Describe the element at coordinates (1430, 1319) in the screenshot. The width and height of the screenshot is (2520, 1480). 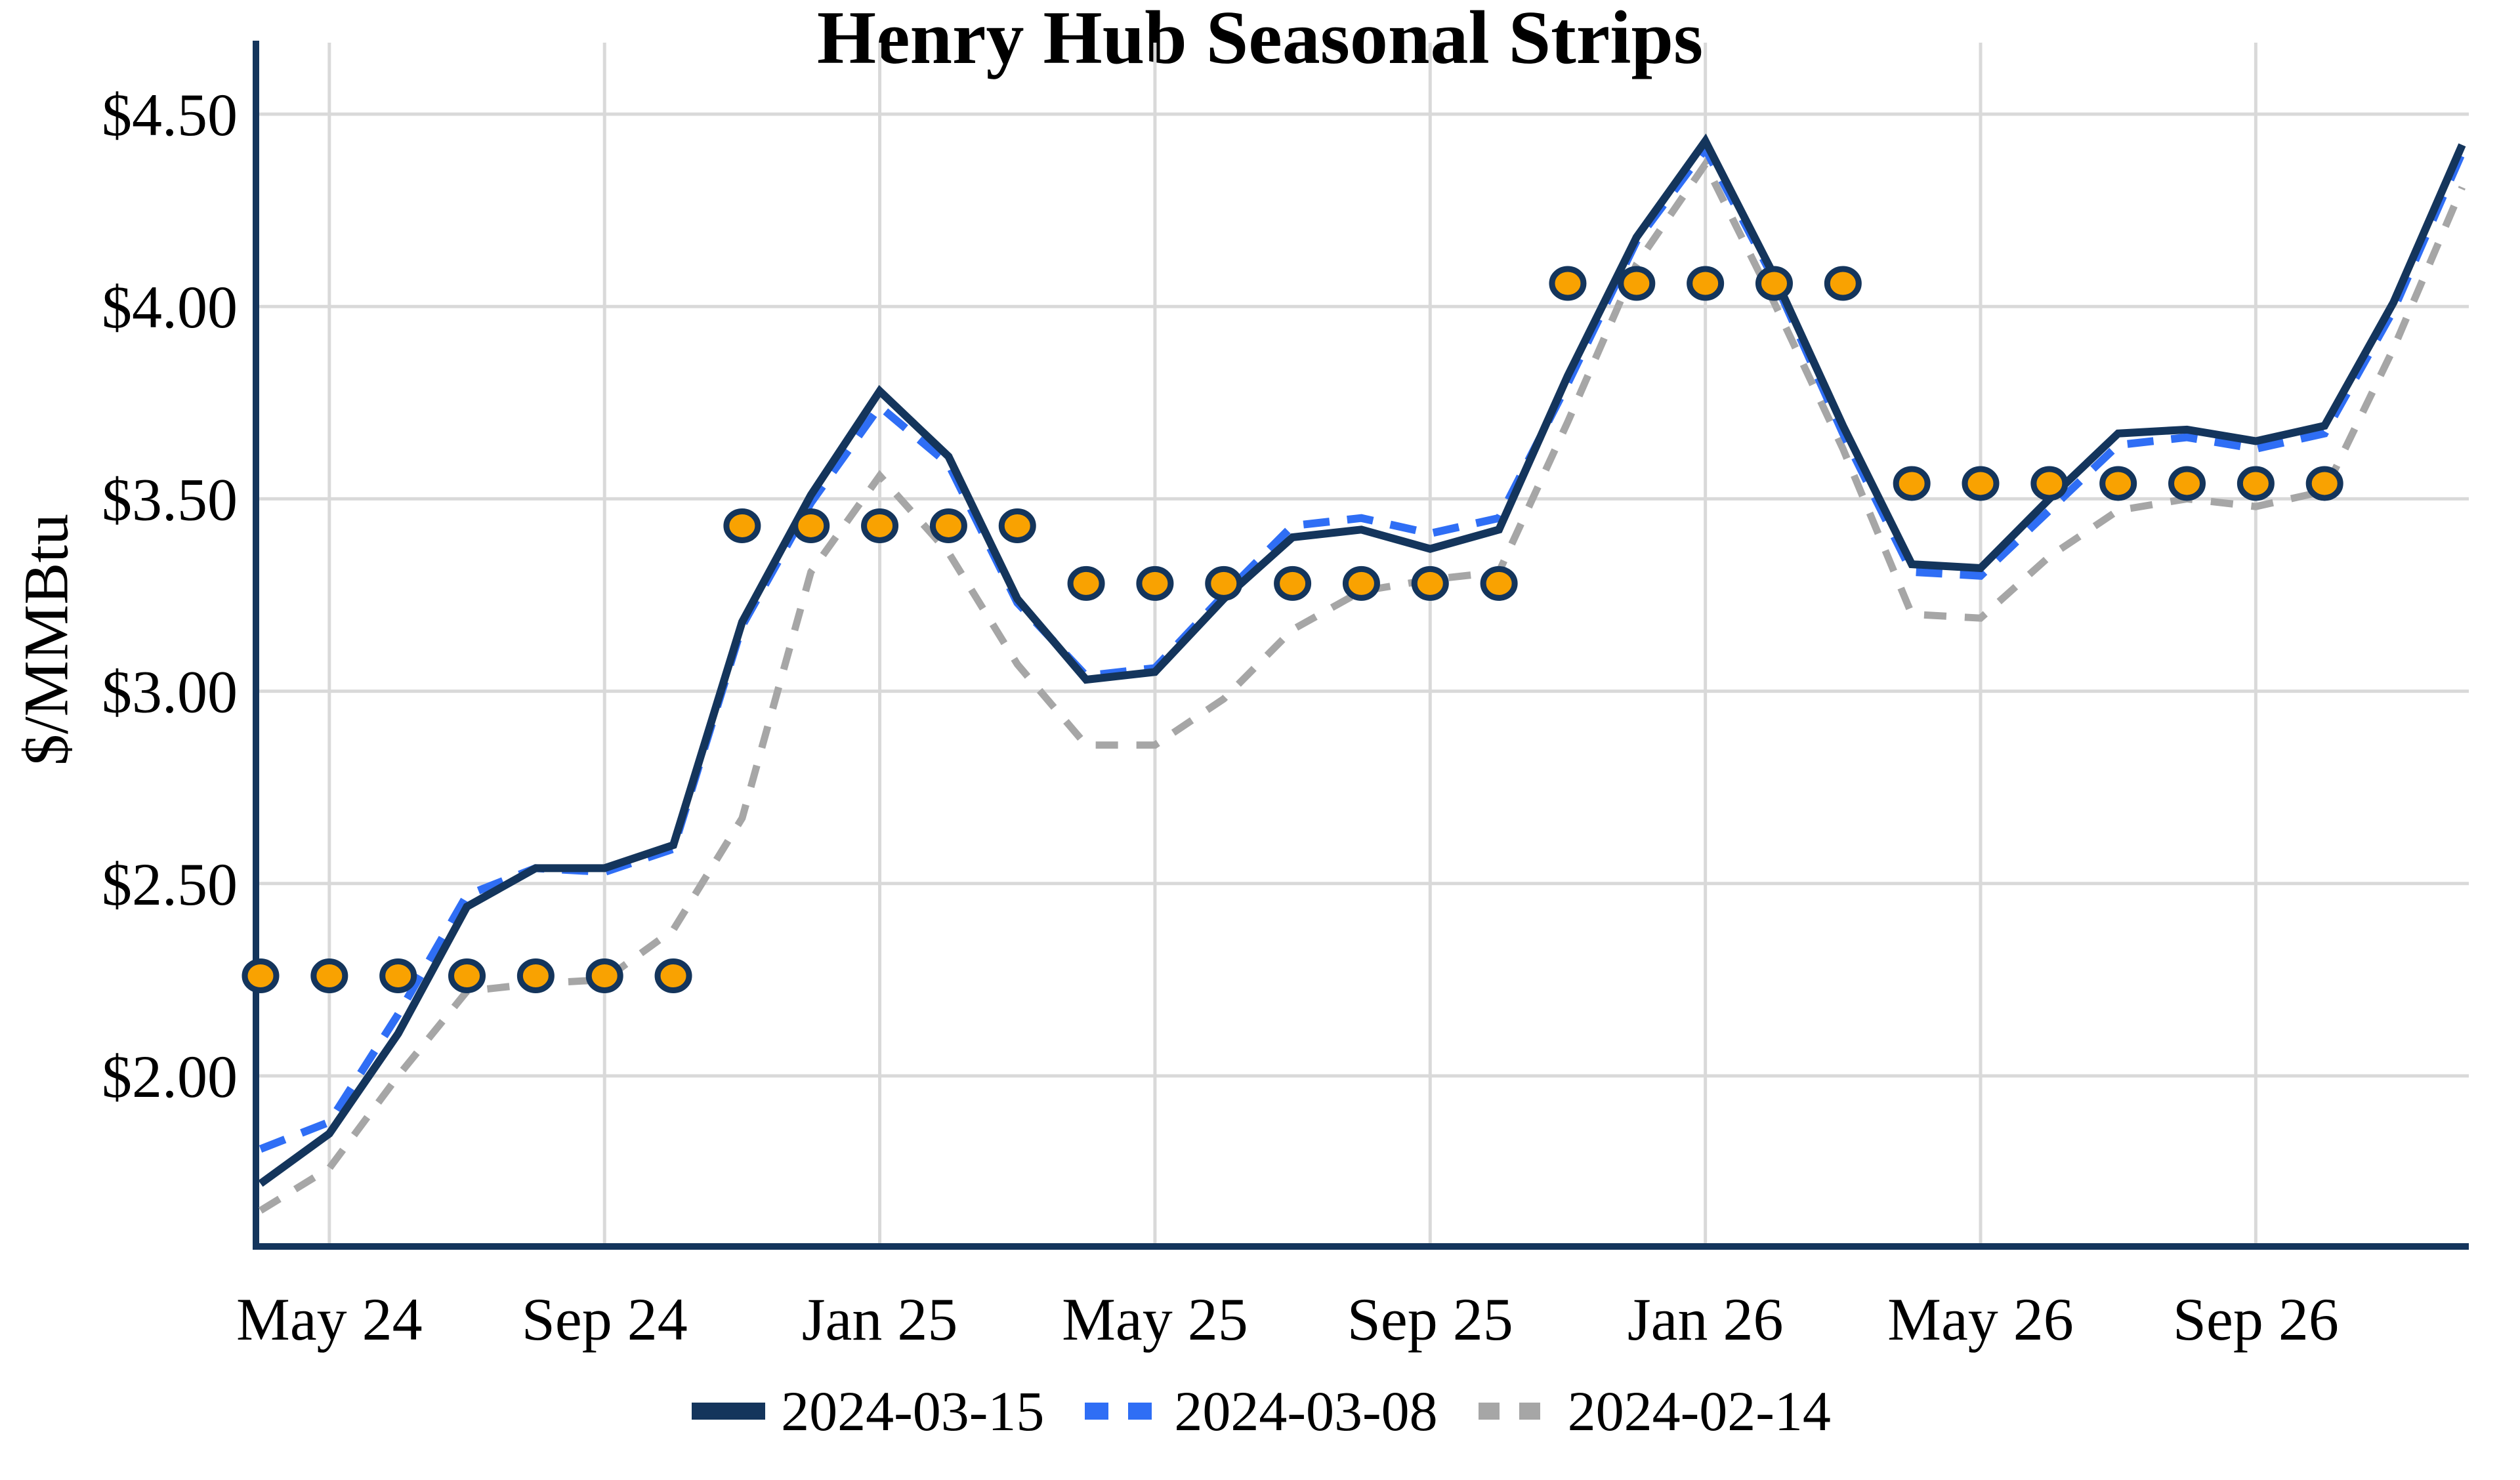
I see `x-tick-label: Sep 25` at that location.